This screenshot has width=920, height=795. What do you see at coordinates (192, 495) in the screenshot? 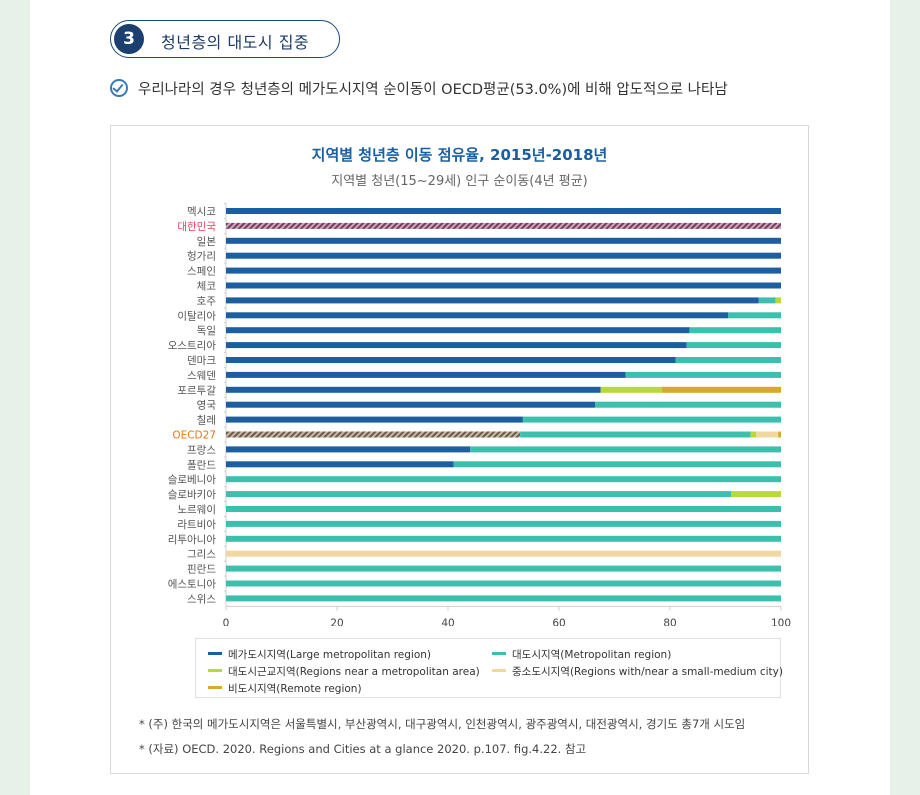
I see `category-label: 슬로바키아` at bounding box center [192, 495].